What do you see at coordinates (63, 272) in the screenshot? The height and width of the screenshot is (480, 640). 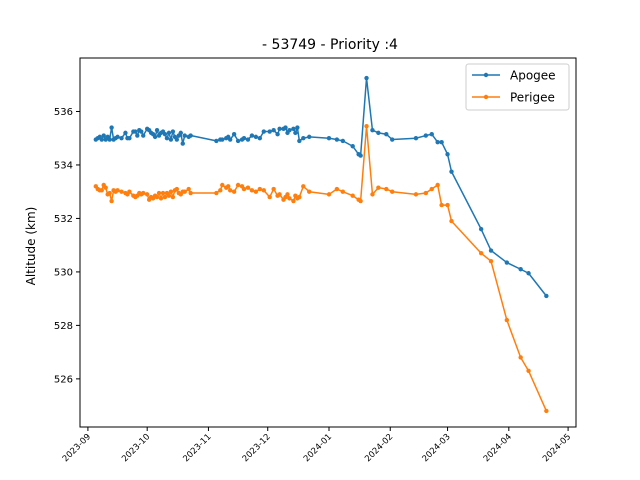 I see `y-tick-label: 530` at bounding box center [63, 272].